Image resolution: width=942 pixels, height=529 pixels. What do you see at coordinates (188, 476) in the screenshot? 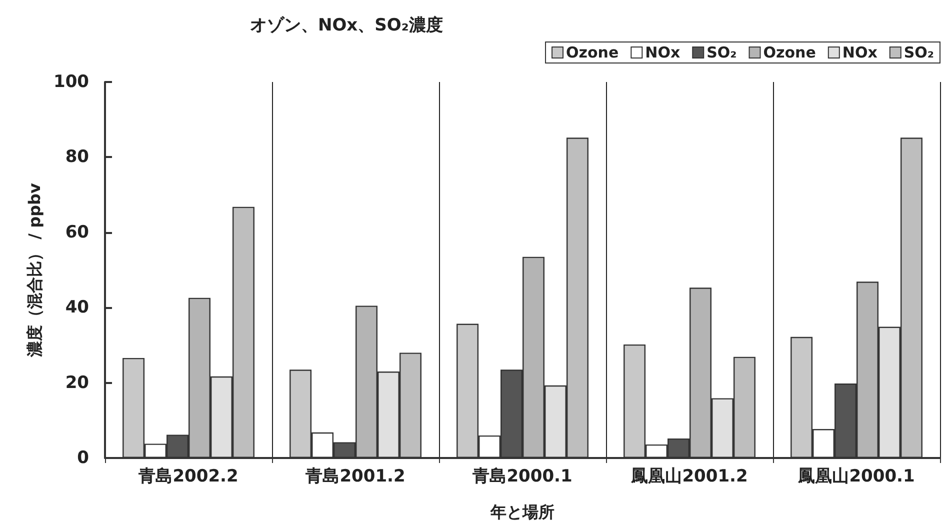
I see `x-tick-label: 青島2002.2` at bounding box center [188, 476].